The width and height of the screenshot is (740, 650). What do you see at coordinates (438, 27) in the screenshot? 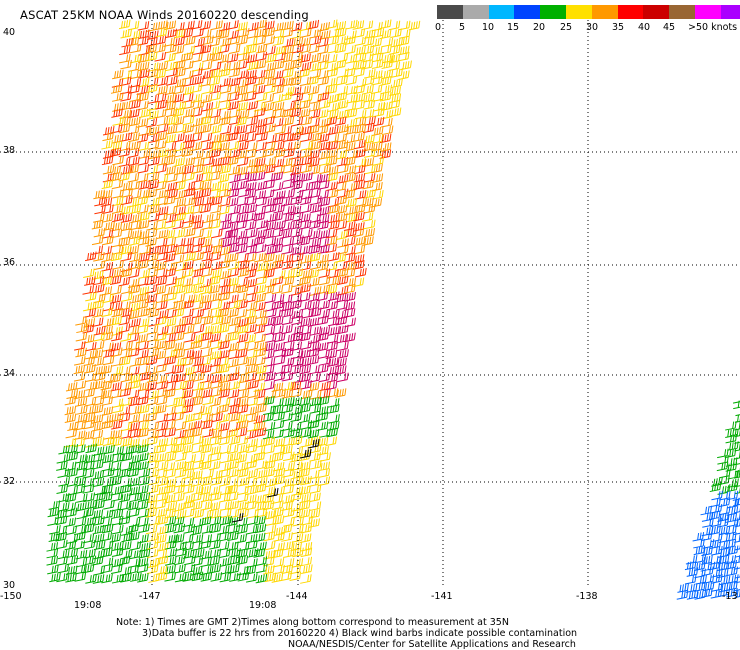
I see `scale-label: 0` at bounding box center [438, 27].